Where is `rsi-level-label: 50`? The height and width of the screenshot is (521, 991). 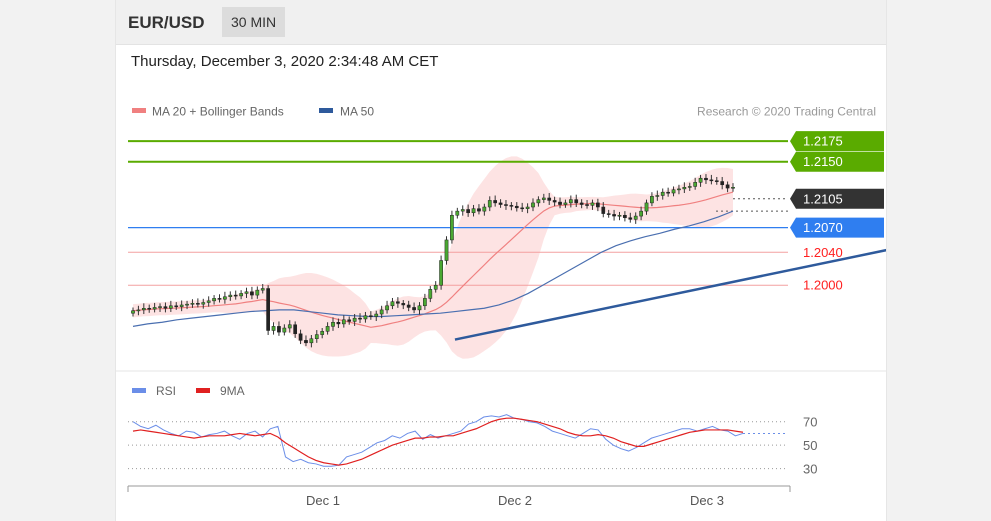
rsi-level-label: 50 is located at coordinates (810, 445).